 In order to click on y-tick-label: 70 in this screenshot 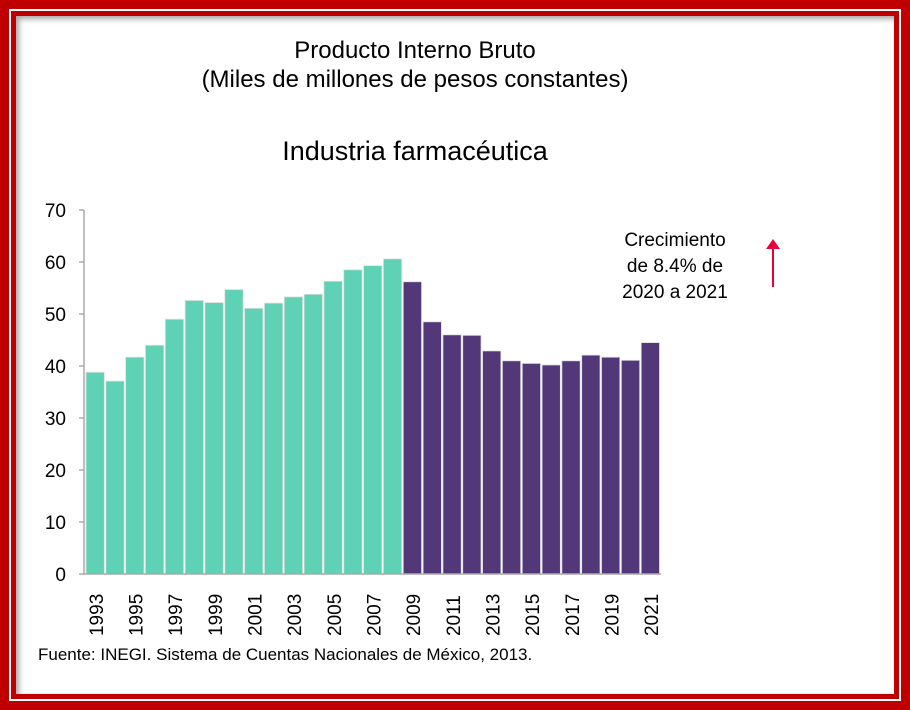, I will do `click(55, 211)`.